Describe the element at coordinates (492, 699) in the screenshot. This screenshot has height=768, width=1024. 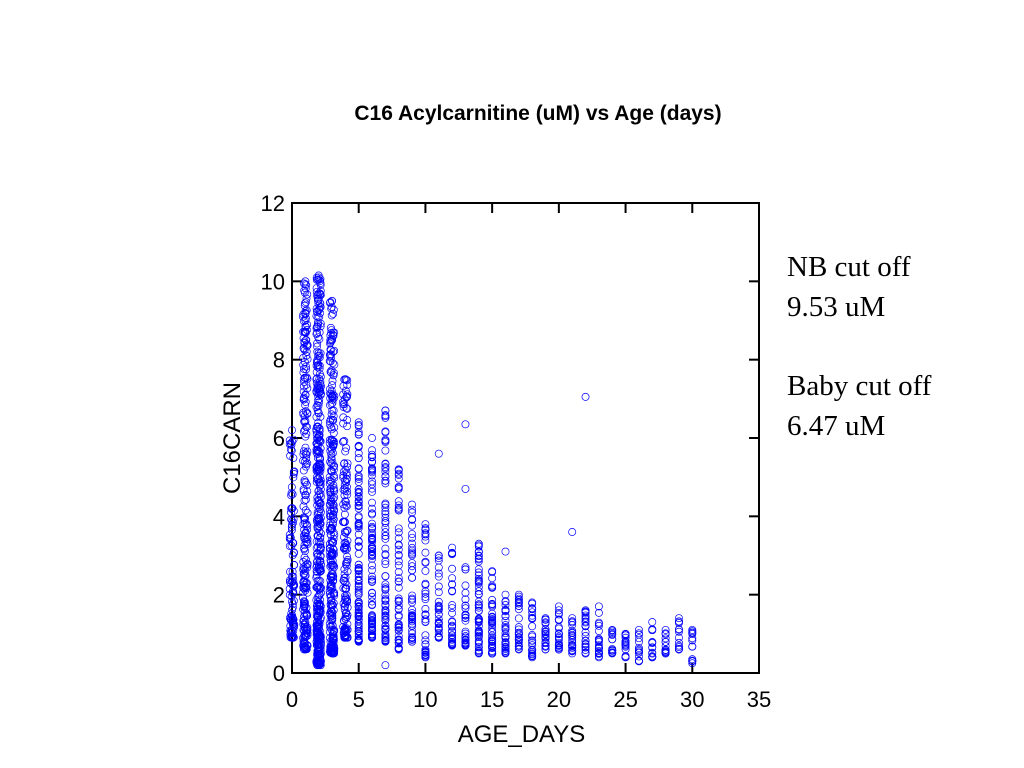
I see `x-tick-label: 15` at that location.